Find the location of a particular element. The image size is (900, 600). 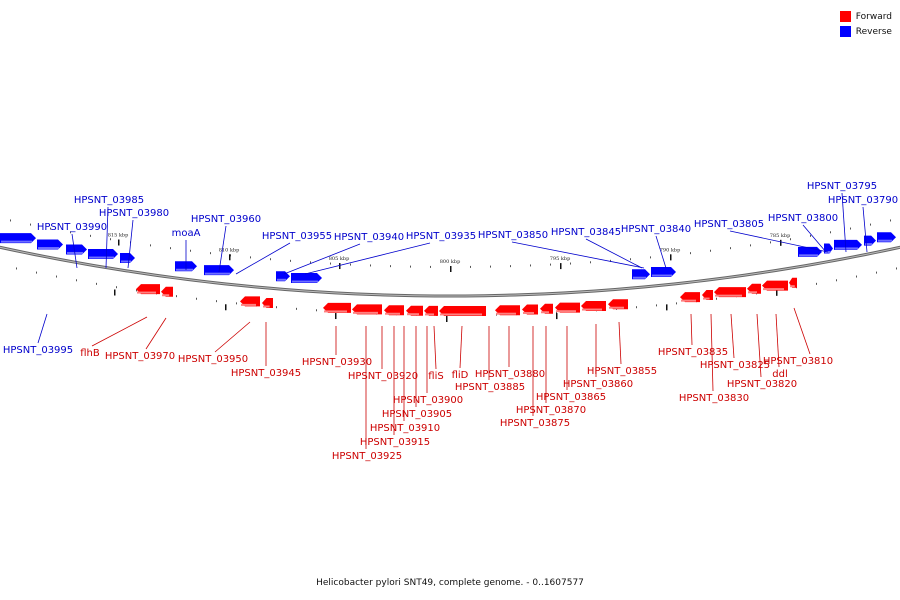

forward-label-17: HPSNT_03865 is located at coordinates (571, 397).